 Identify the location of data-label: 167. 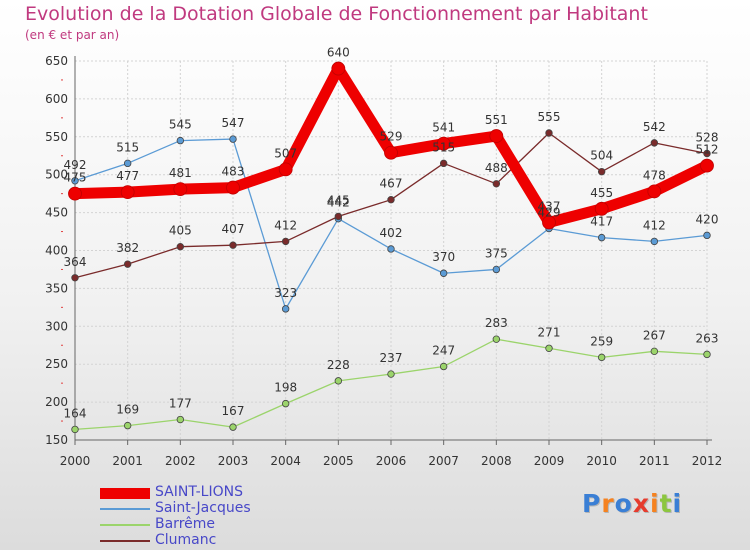
(233, 411).